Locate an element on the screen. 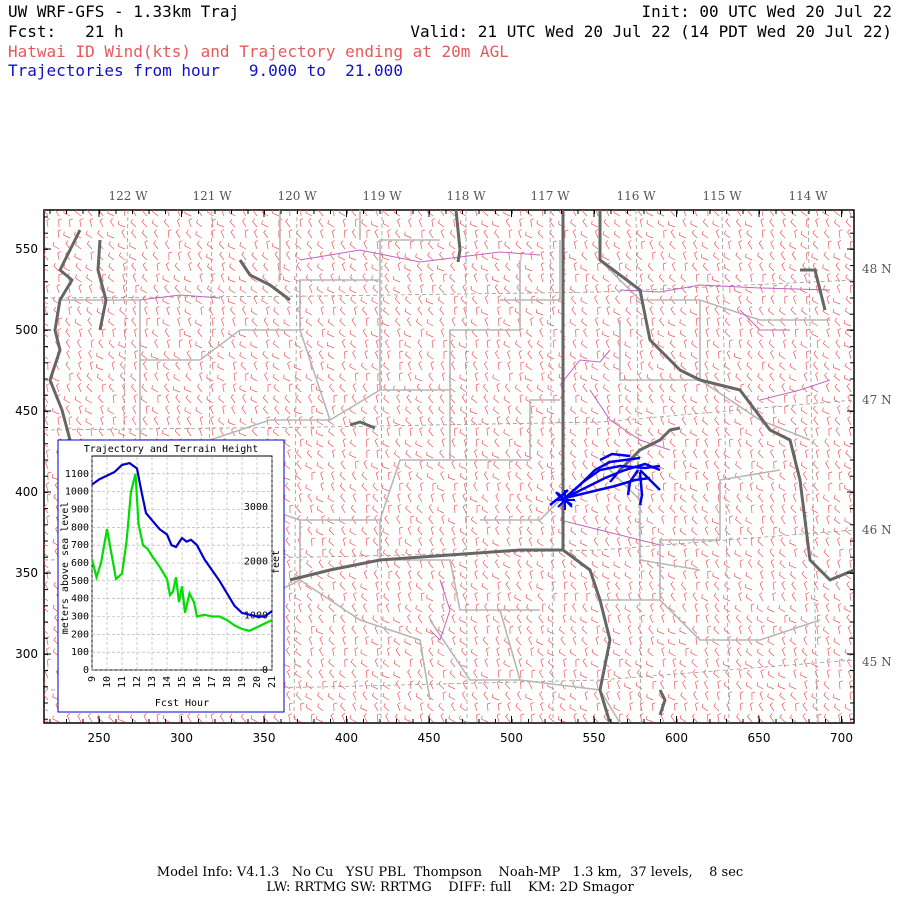  inset-x-tick: 20 is located at coordinates (257, 682).